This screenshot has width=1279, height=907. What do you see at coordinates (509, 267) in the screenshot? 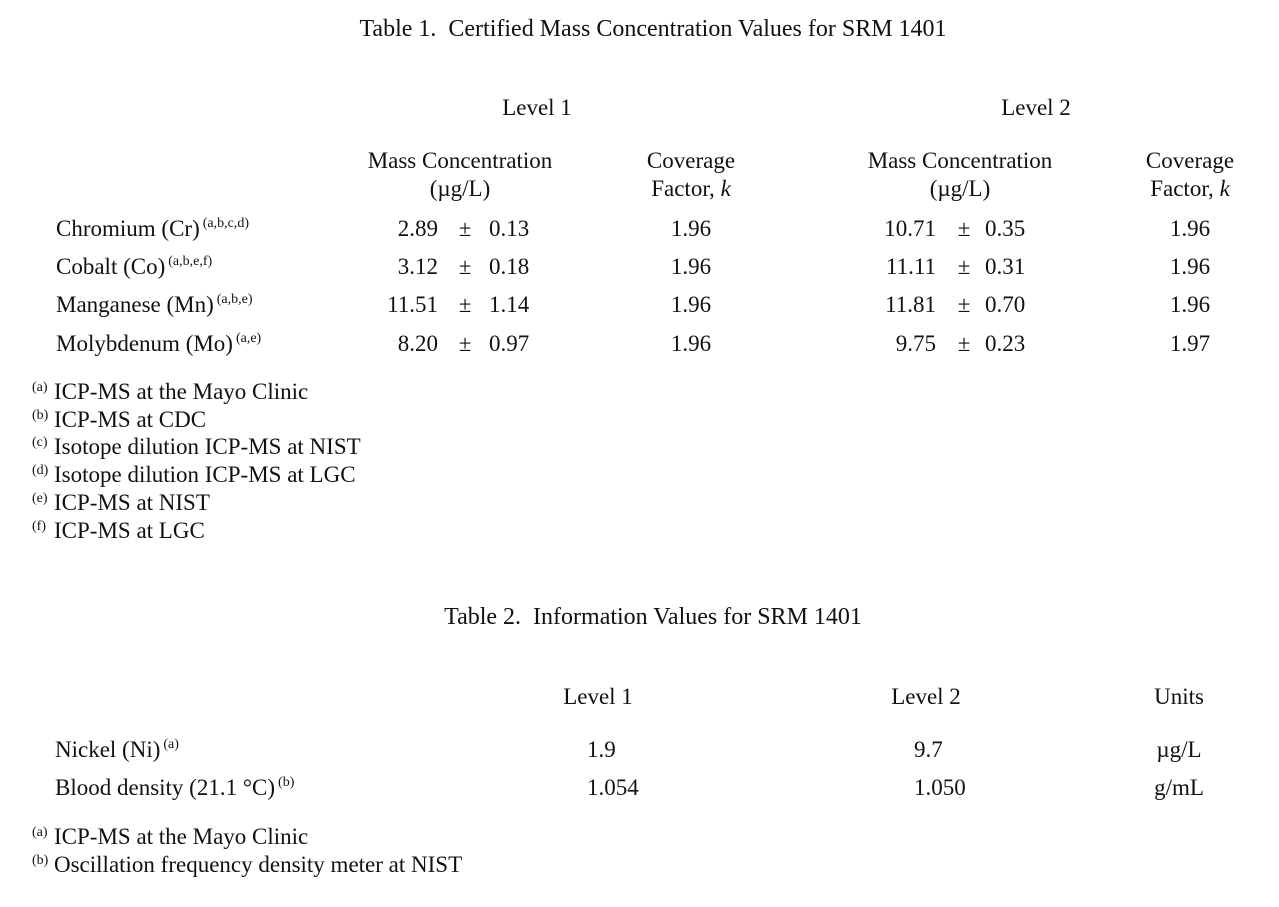
I see `uncertainty-cell: 0.18` at bounding box center [509, 267].